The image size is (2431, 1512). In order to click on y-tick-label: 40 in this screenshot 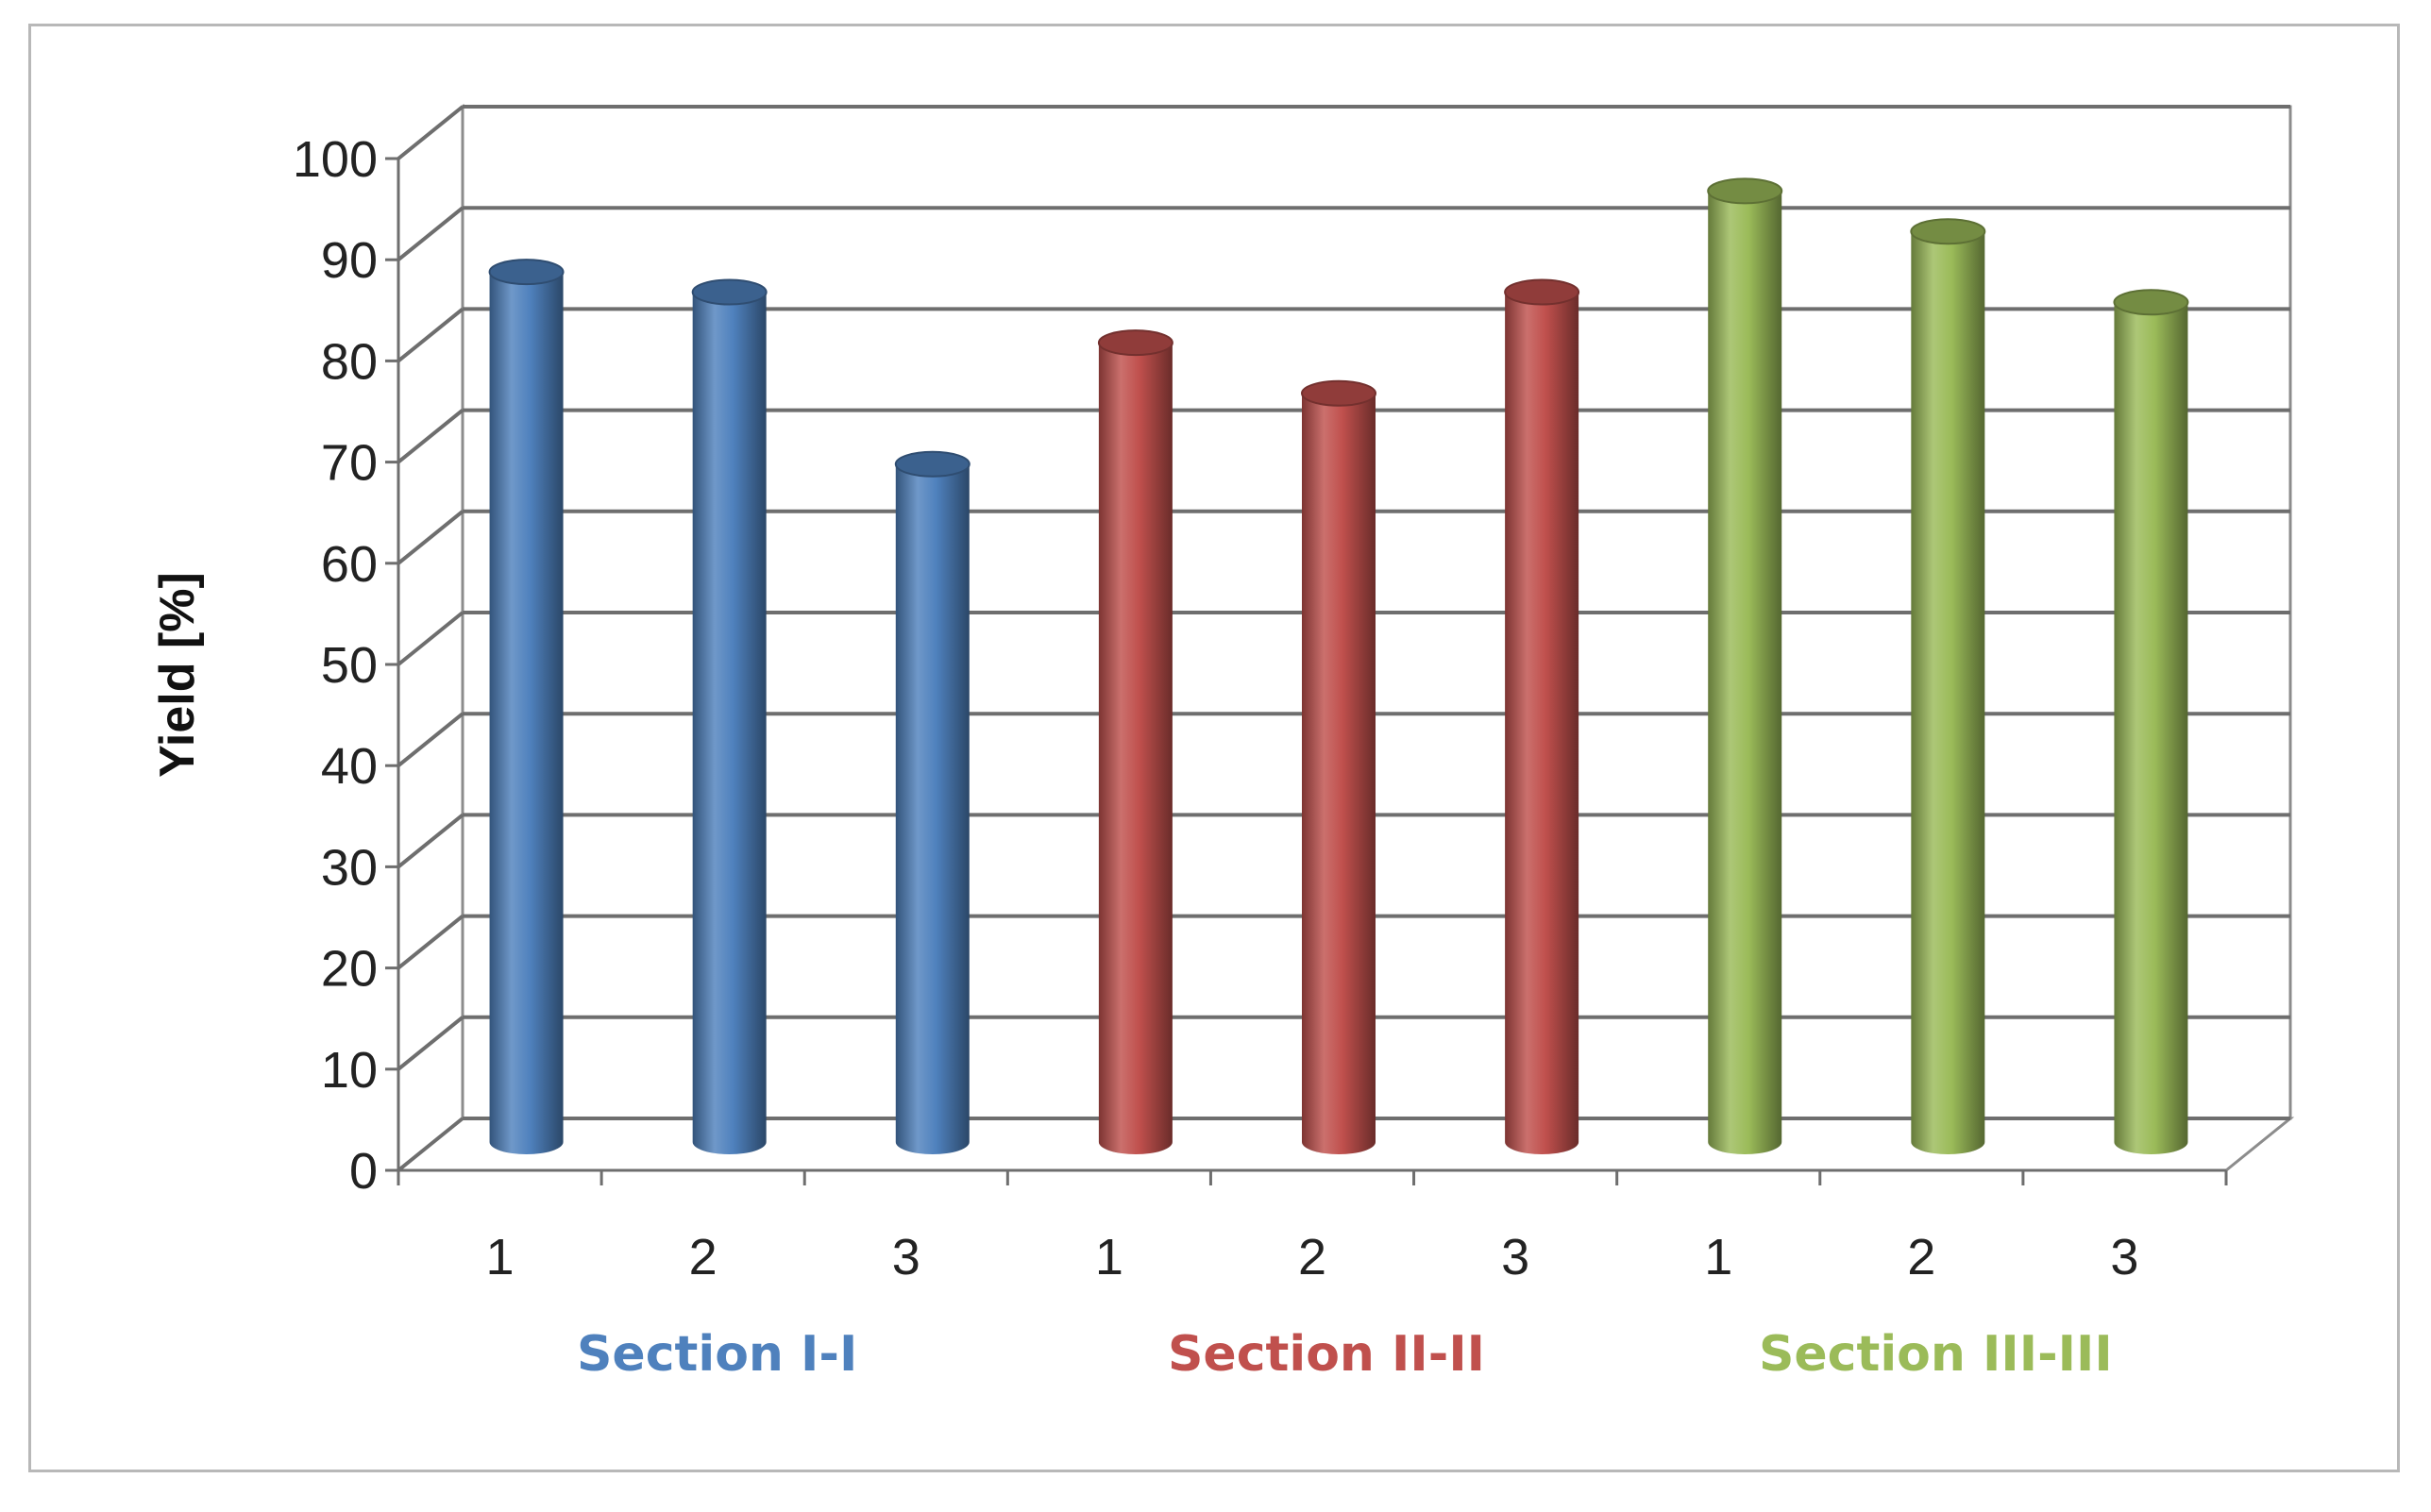, I will do `click(349, 766)`.